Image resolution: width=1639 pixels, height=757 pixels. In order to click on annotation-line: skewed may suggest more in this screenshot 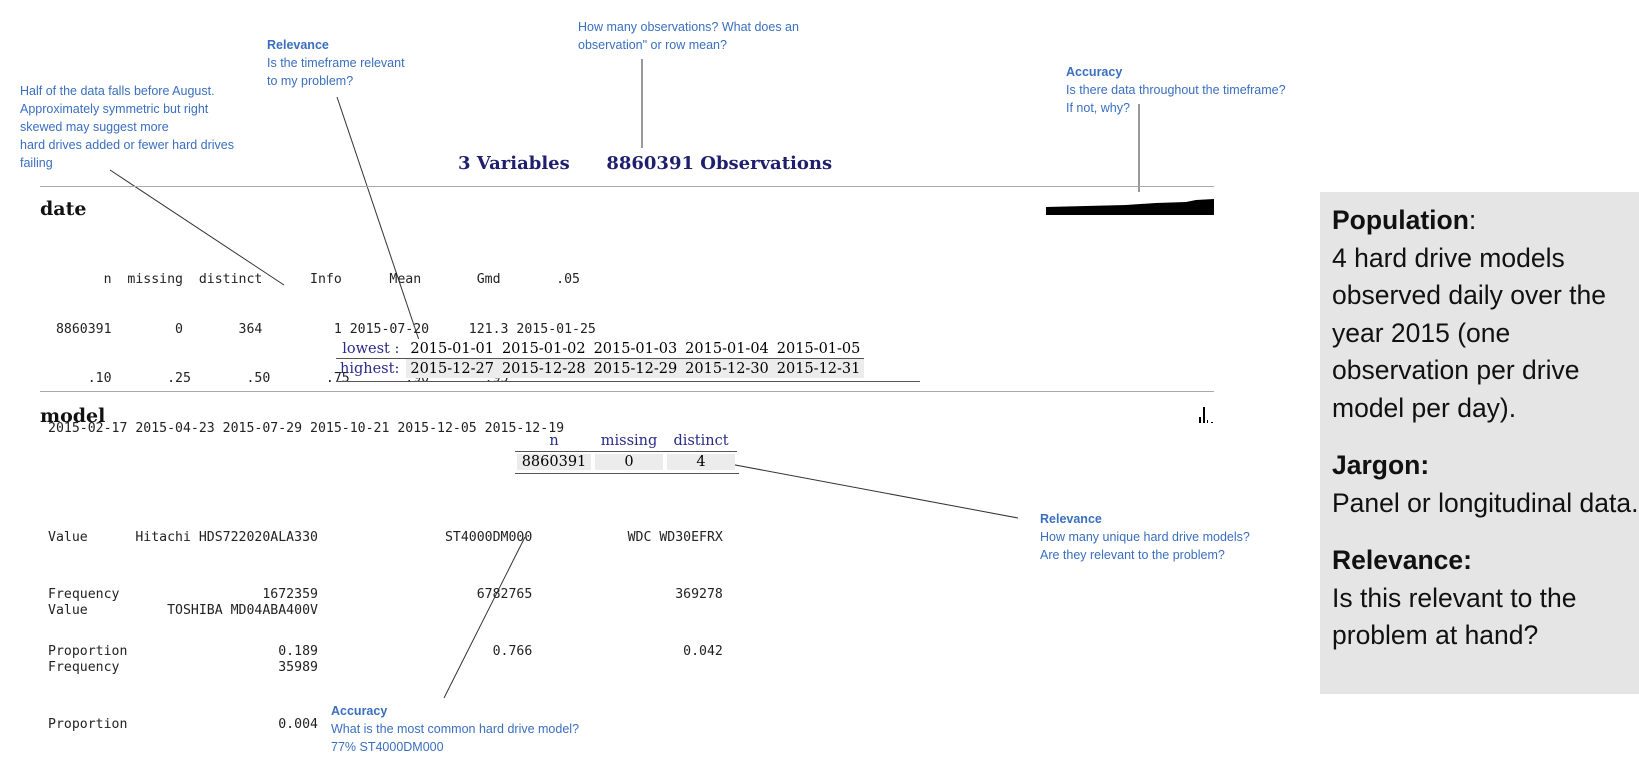, I will do `click(94, 127)`.